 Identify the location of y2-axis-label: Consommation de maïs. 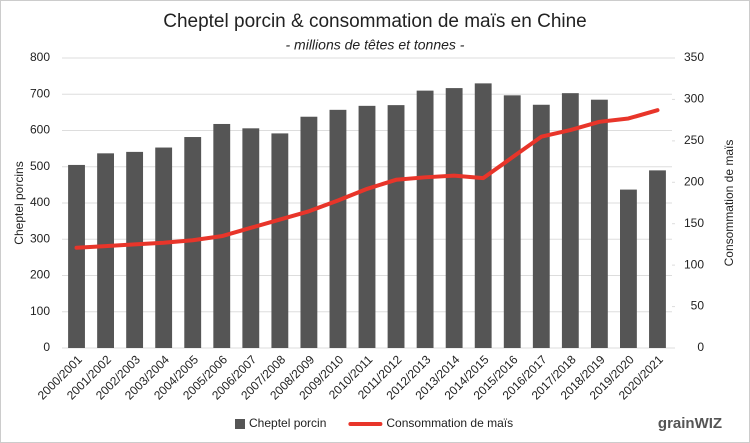
(729, 203).